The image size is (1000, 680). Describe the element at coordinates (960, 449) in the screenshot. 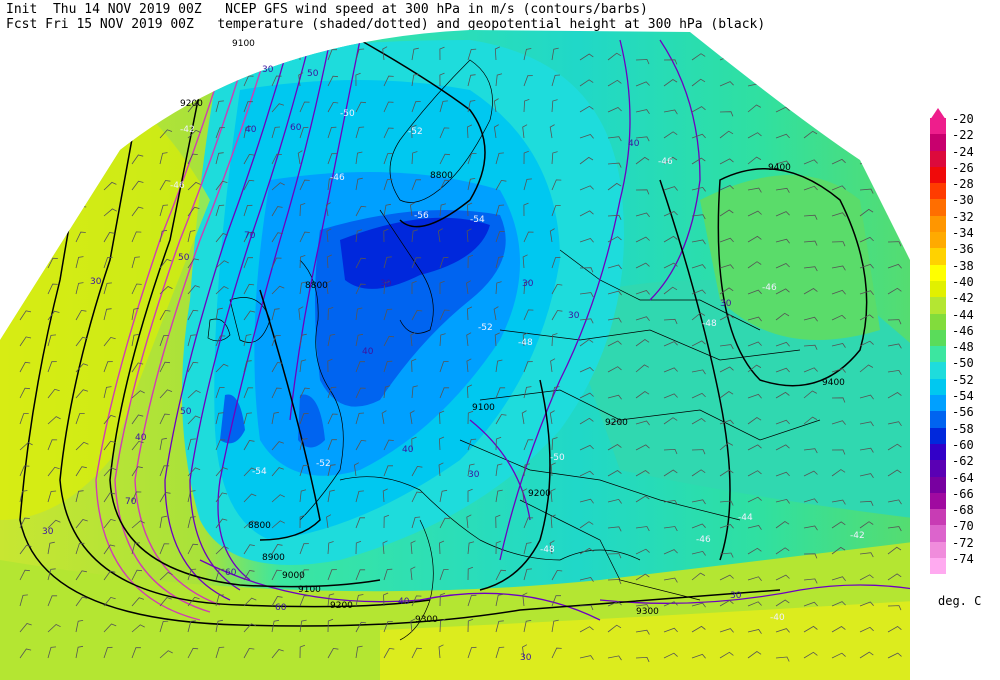

I see `colorbar-level: -60` at that location.